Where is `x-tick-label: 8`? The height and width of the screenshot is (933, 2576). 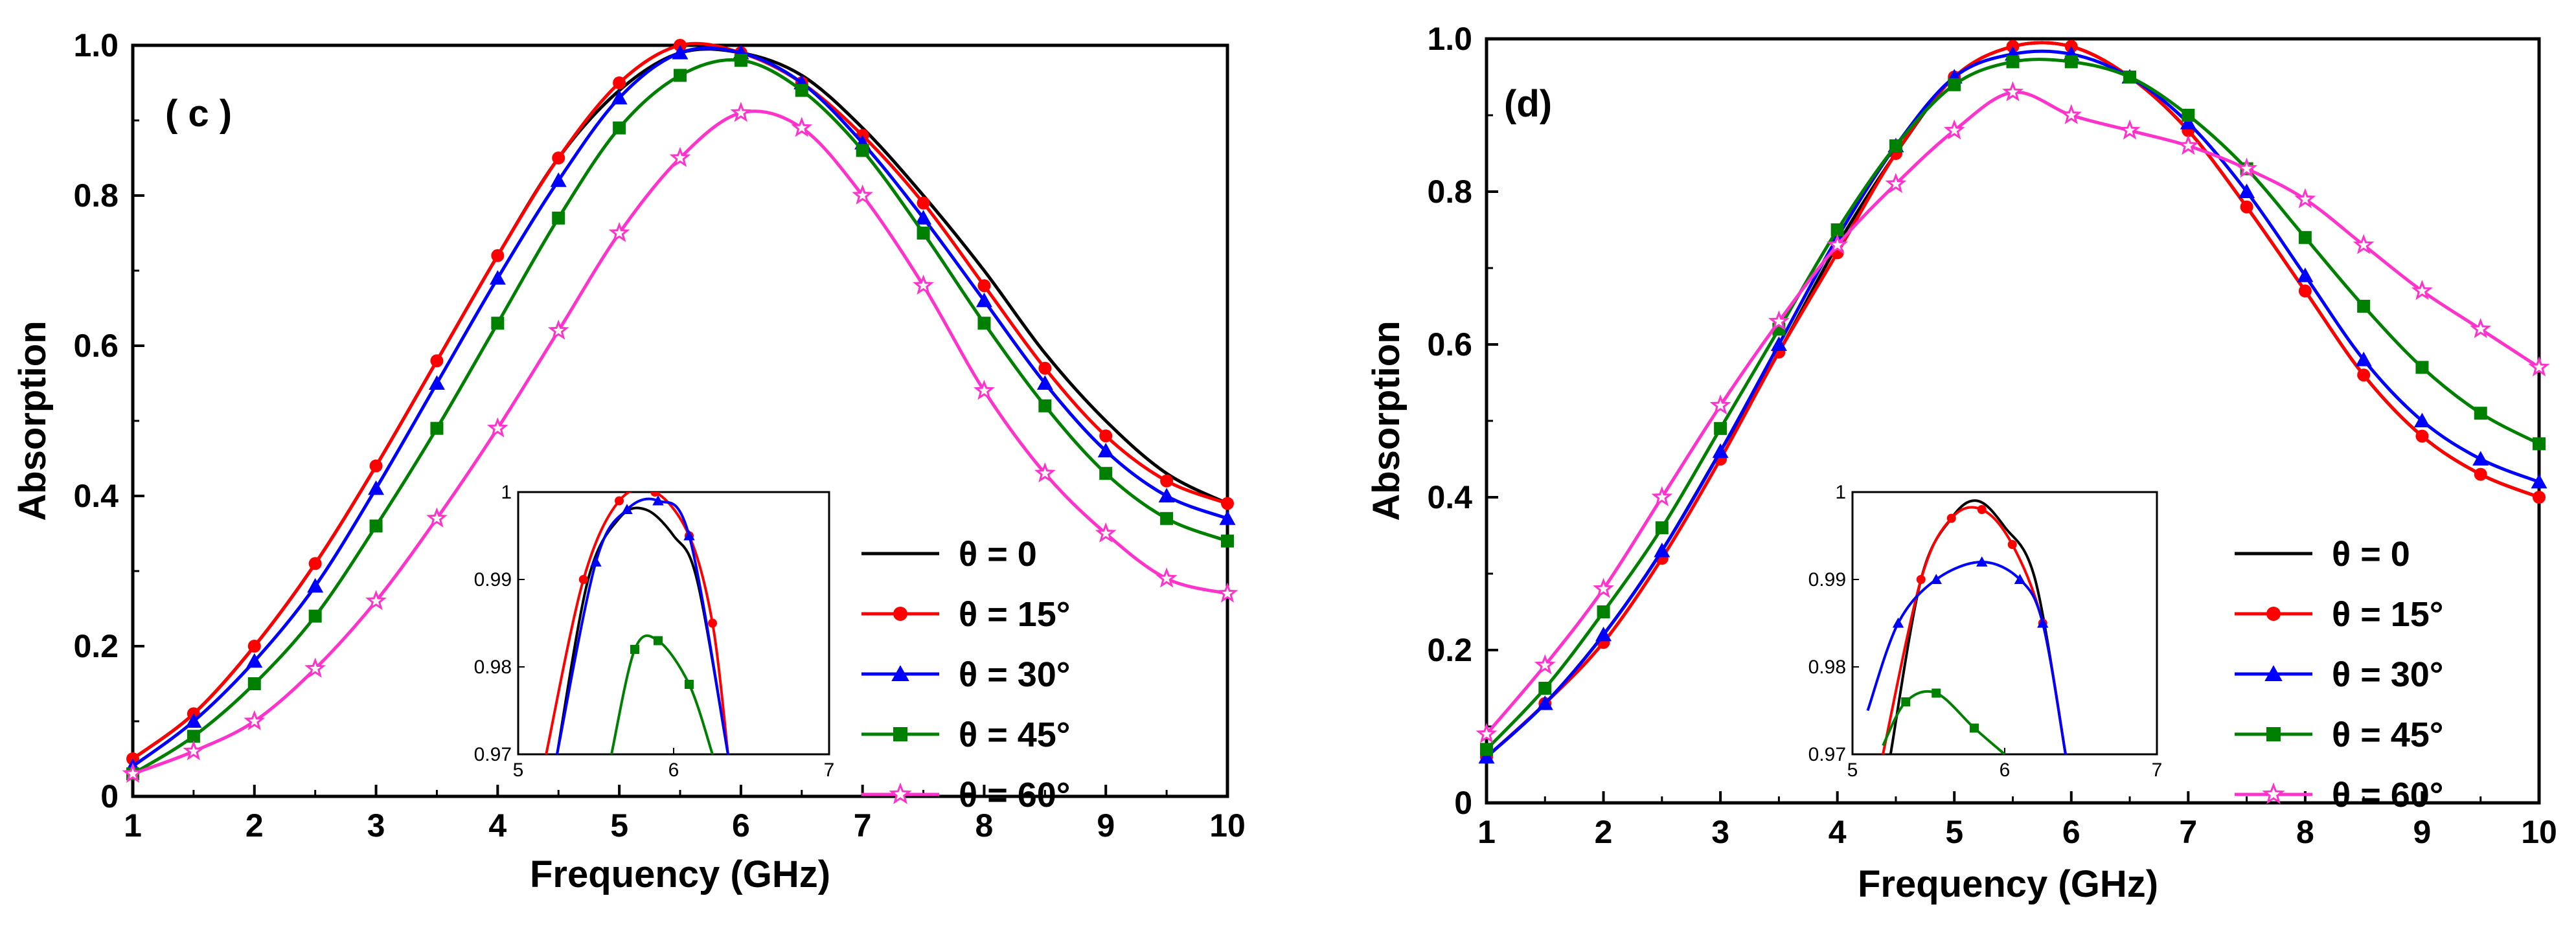
x-tick-label: 8 is located at coordinates (985, 825).